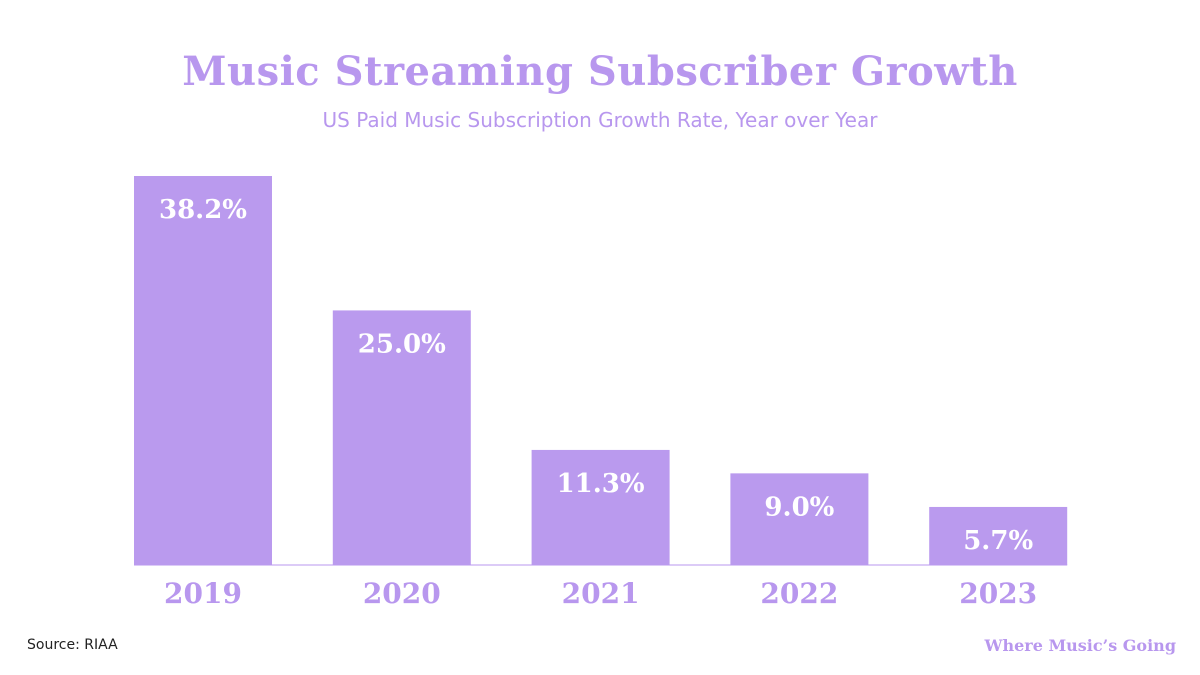 Image resolution: width=1200 pixels, height=675 pixels. What do you see at coordinates (799, 593) in the screenshot?
I see `x-tick-label-2022: 2022` at bounding box center [799, 593].